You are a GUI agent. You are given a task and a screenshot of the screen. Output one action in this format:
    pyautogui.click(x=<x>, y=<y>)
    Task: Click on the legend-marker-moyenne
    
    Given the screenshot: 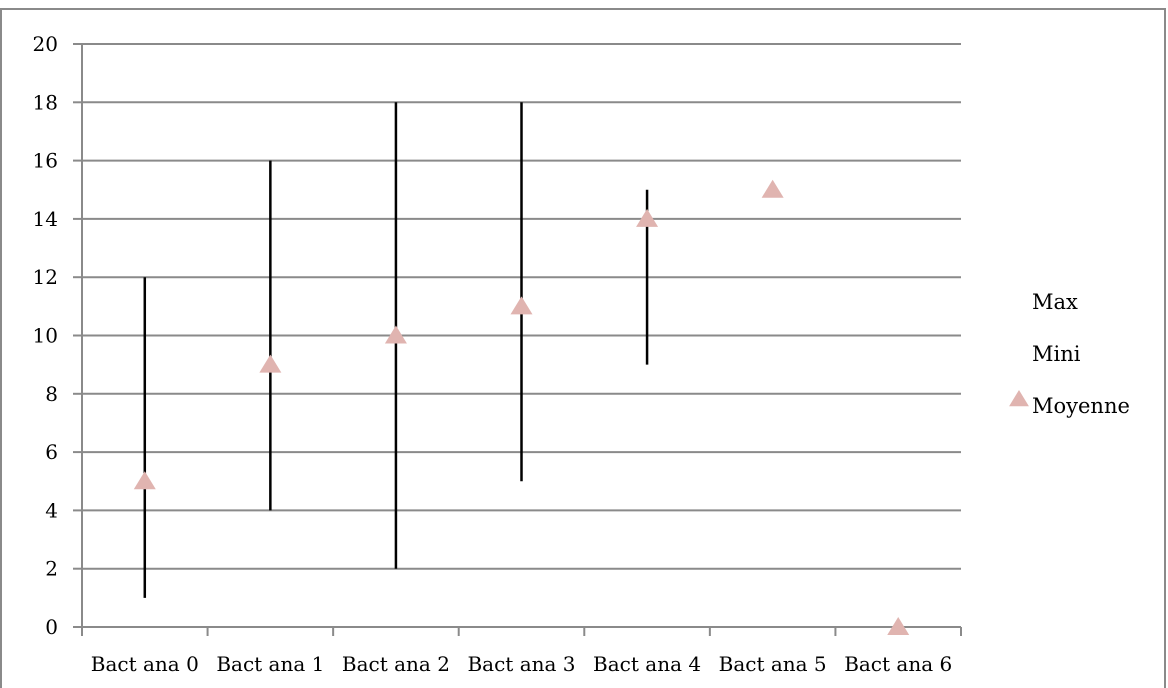 What is the action you would take?
    pyautogui.click(x=1019, y=398)
    